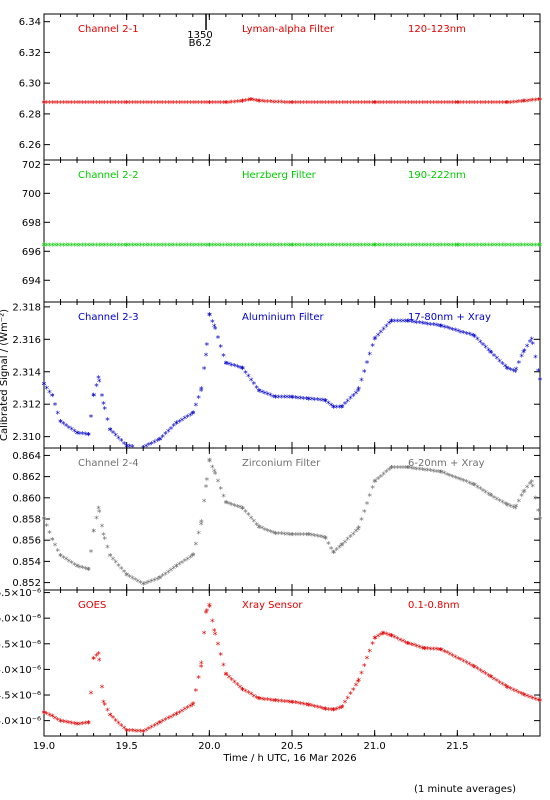 Image resolution: width=550 pixels, height=800 pixels. I want to click on panel-filter: Lyman-alpha Filter, so click(288, 29).